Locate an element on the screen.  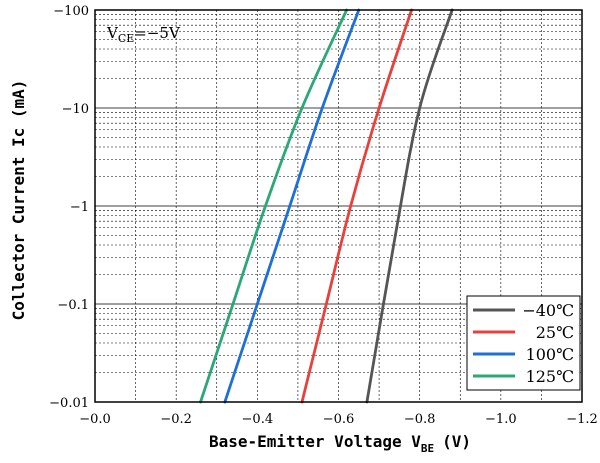
x-axis-title: Base-Emitter Voltage VBE (V) is located at coordinates (340, 443).